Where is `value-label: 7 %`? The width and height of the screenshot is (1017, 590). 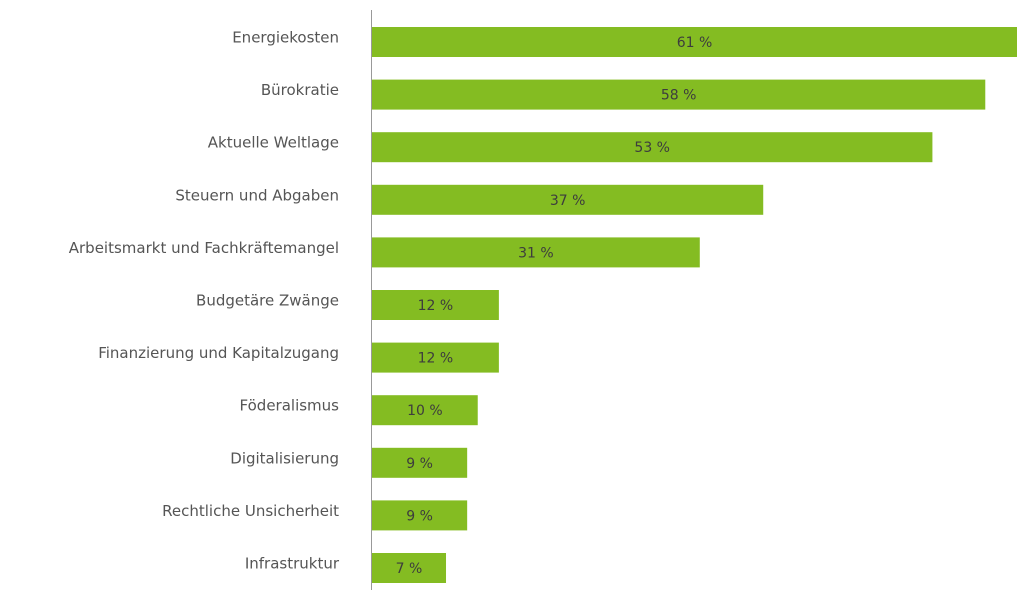 value-label: 7 % is located at coordinates (409, 569).